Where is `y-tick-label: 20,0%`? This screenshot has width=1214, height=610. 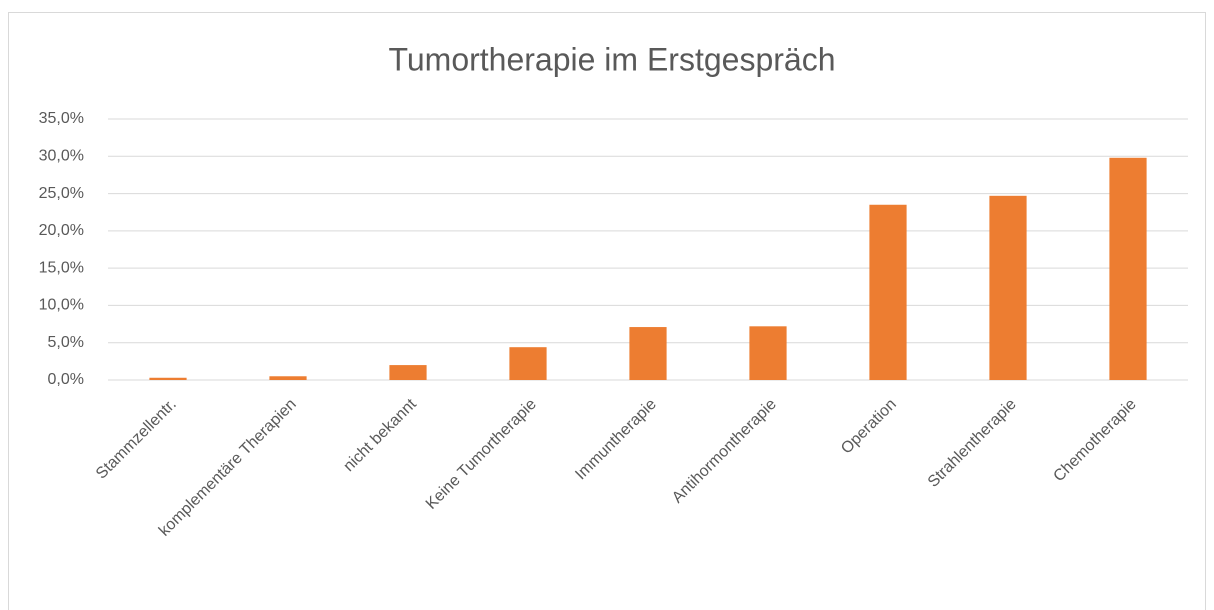 y-tick-label: 20,0% is located at coordinates (61, 230).